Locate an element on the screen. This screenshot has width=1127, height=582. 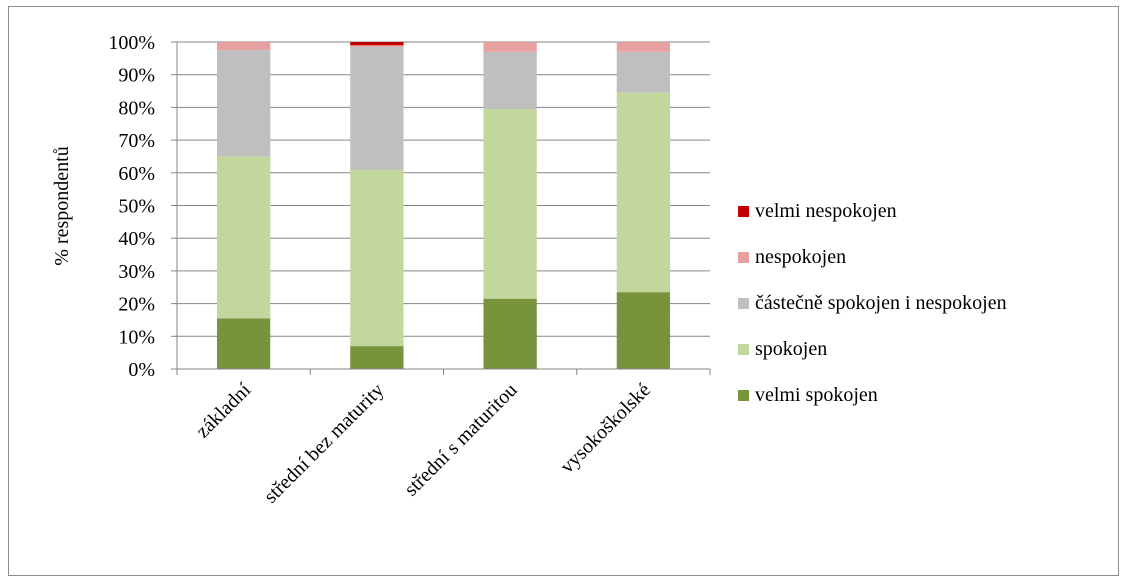
legend-swatch-nespokojen is located at coordinates (743, 257).